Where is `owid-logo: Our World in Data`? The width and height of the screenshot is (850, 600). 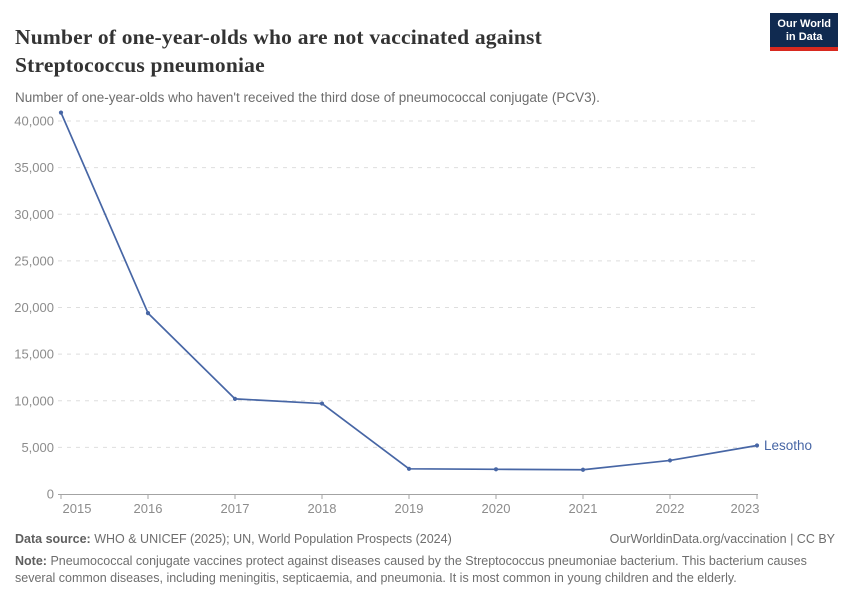 owid-logo: Our World in Data is located at coordinates (804, 32).